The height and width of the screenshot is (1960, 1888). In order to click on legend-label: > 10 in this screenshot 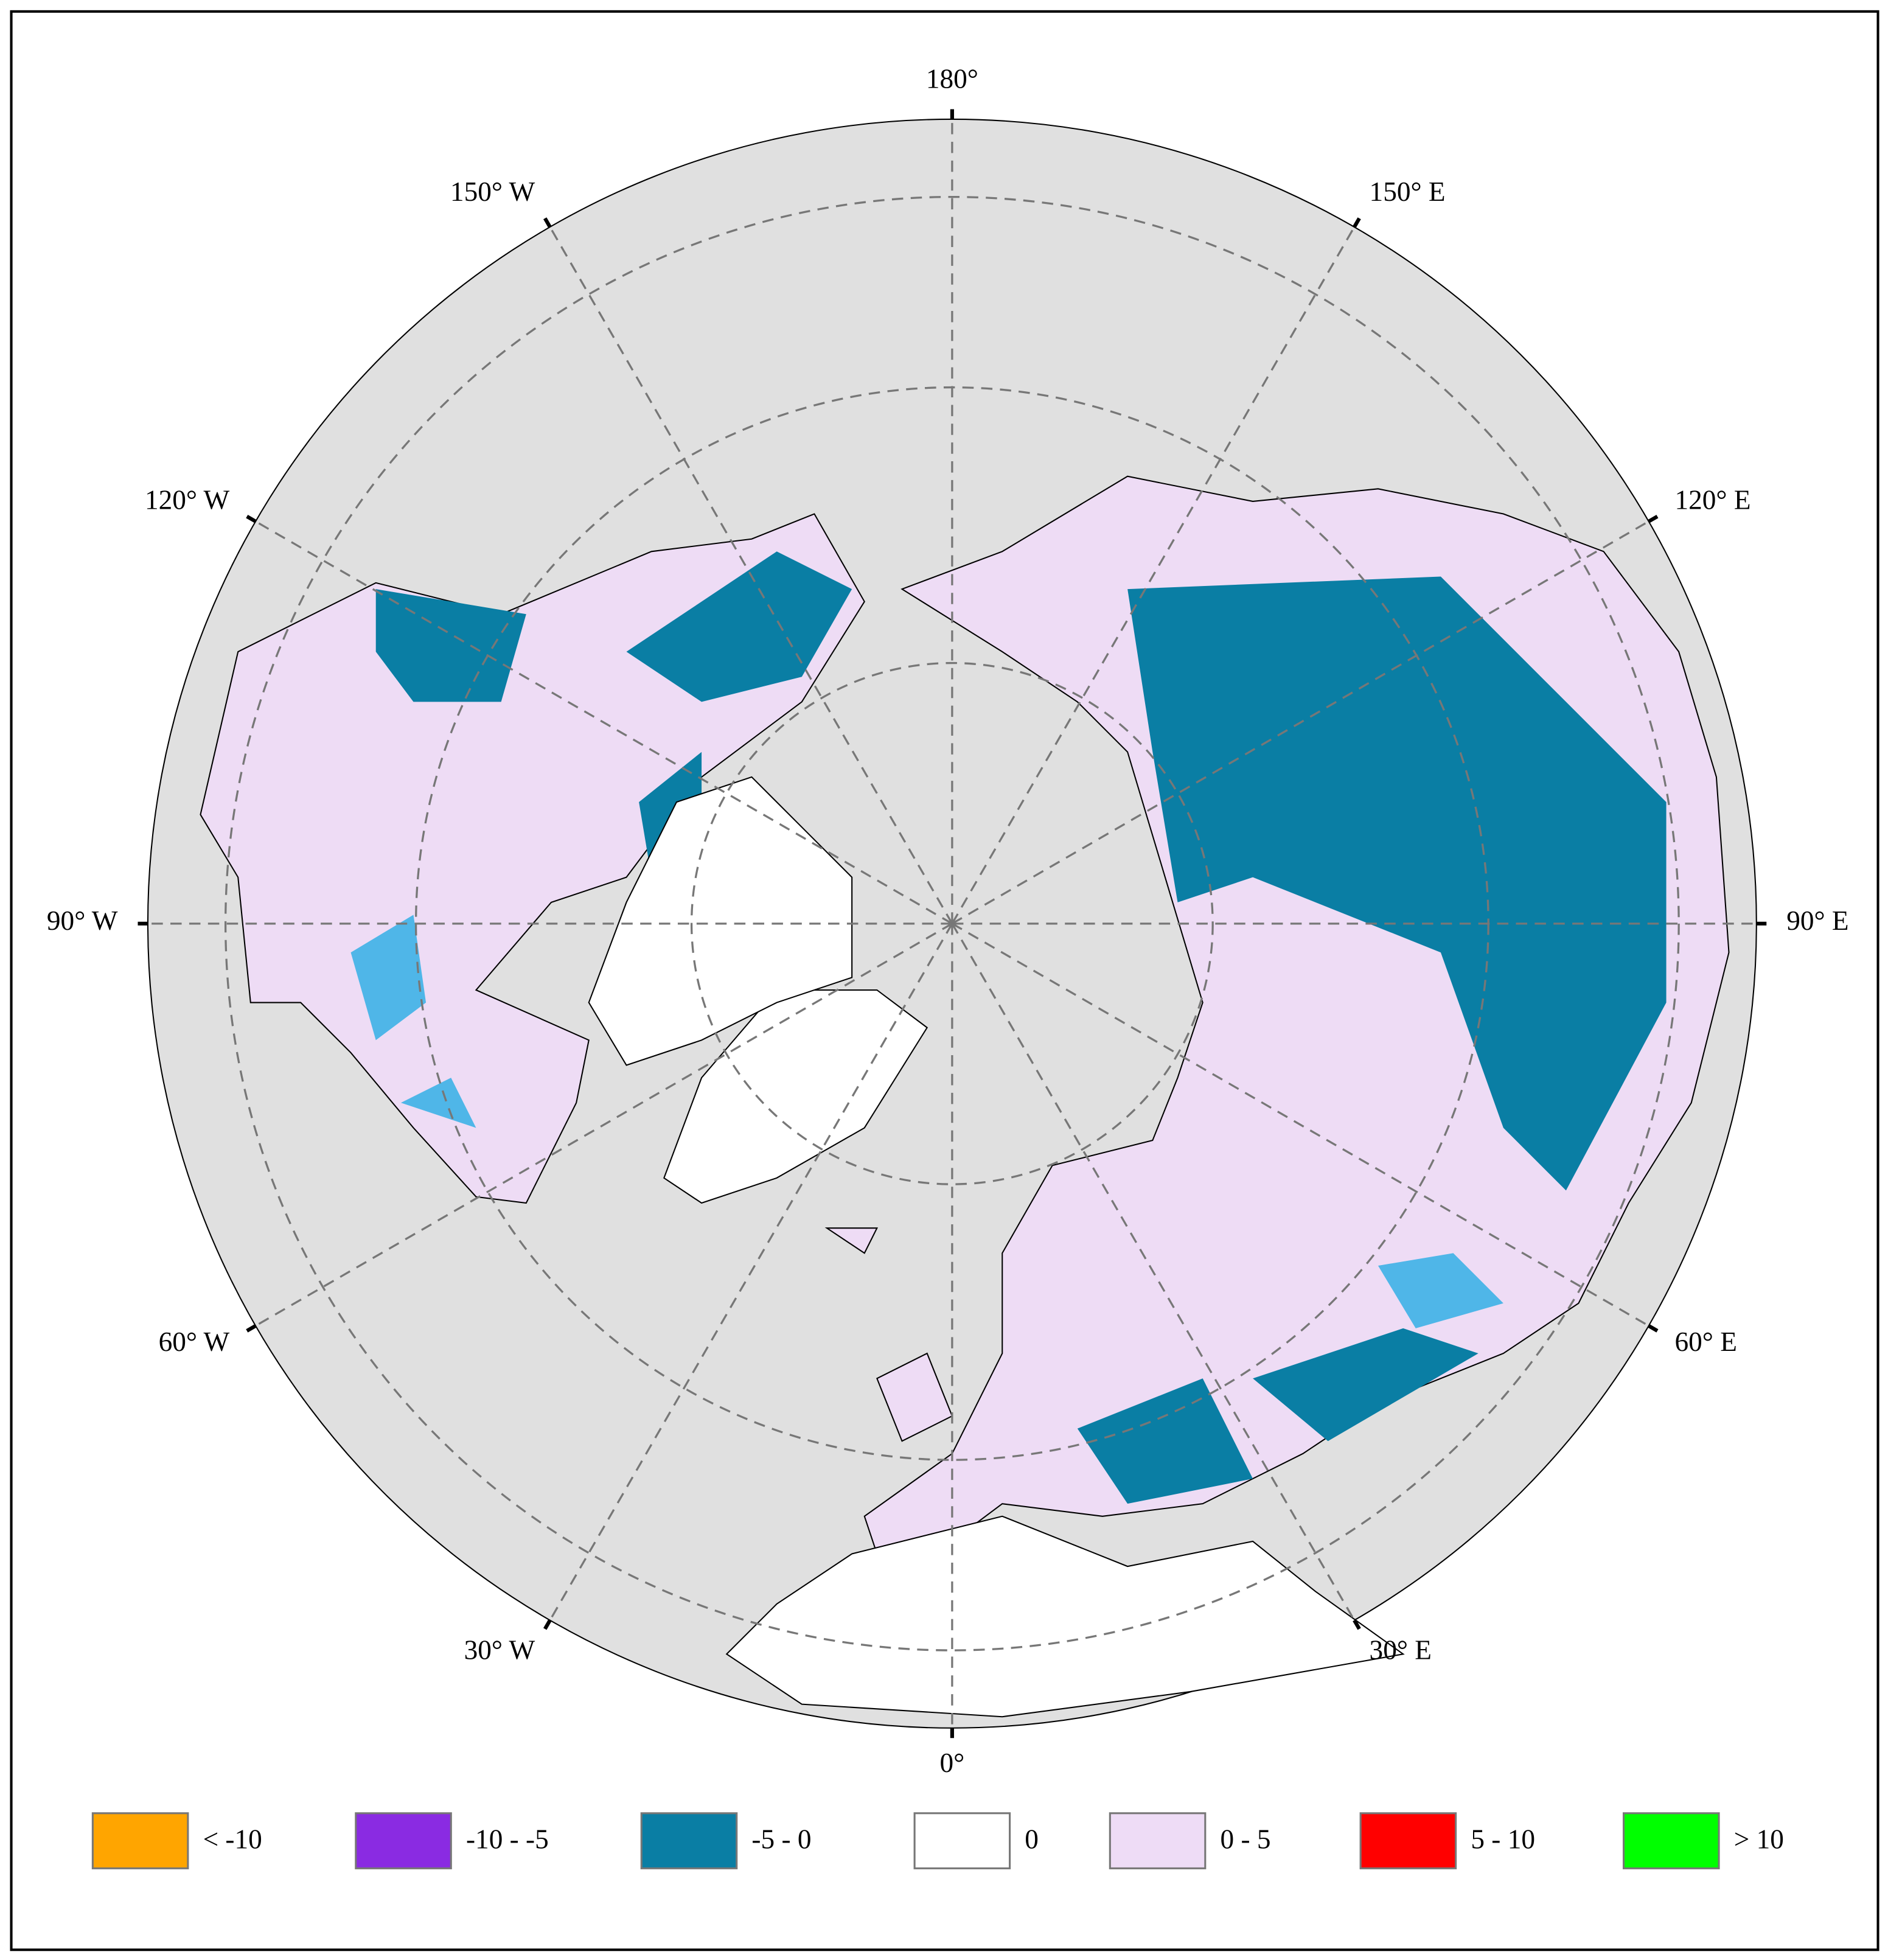, I will do `click(1759, 1839)`.